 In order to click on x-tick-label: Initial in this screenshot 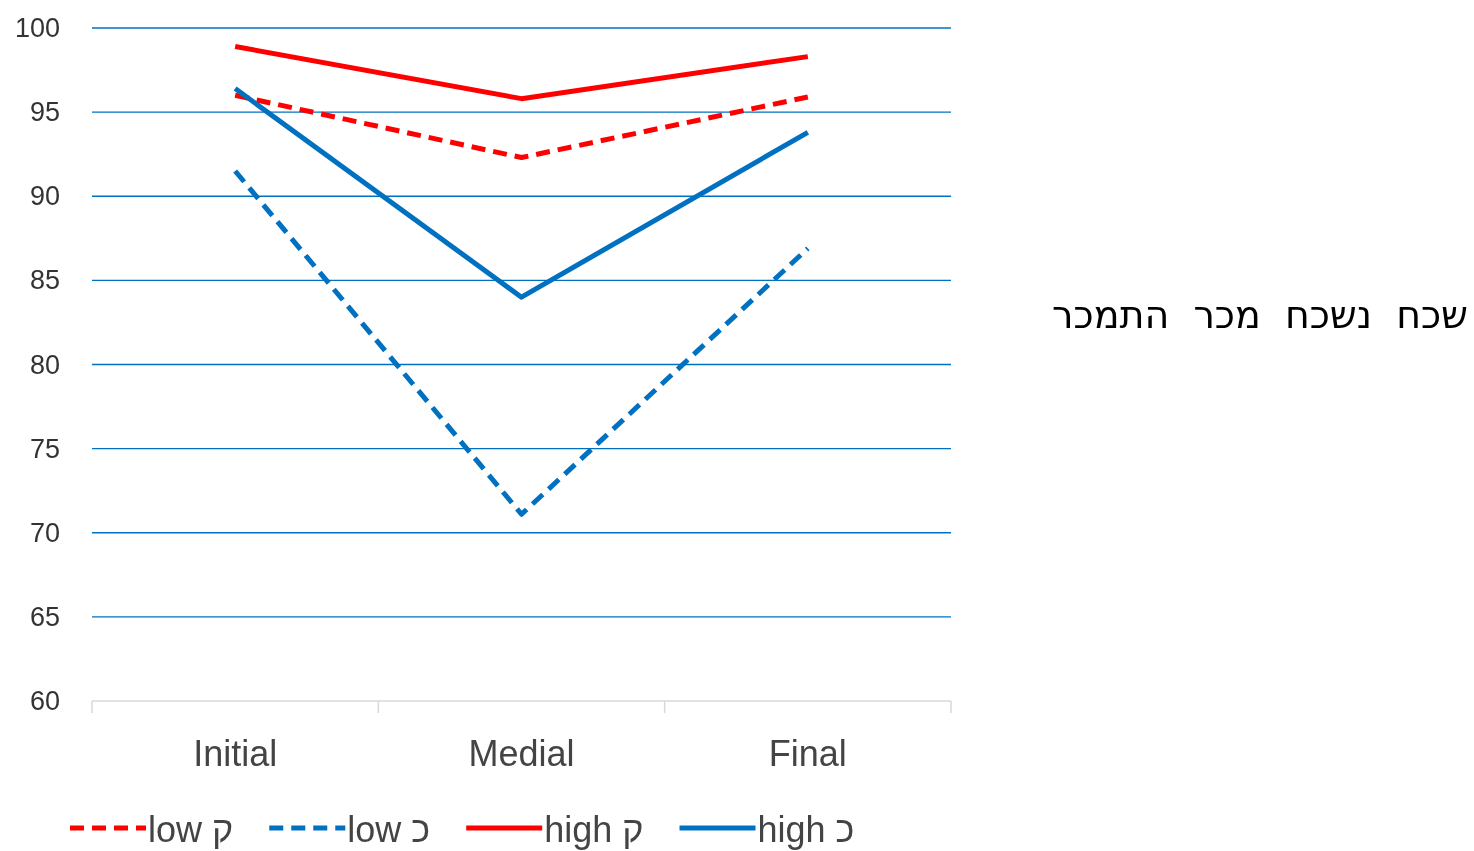, I will do `click(235, 753)`.